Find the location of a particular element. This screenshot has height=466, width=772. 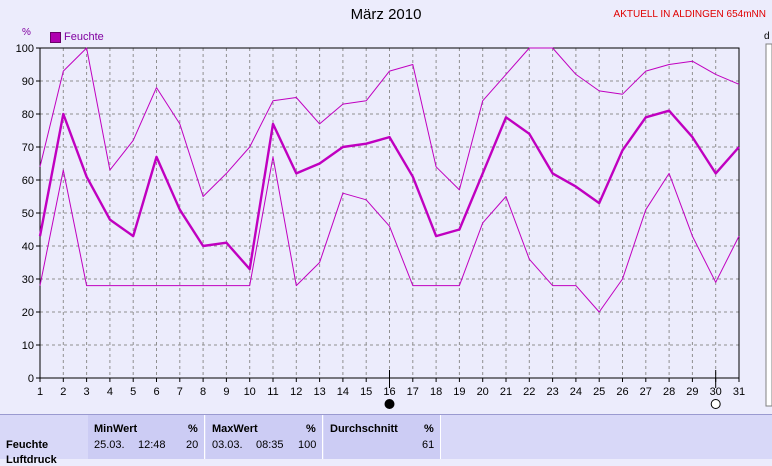

min-value: 20 is located at coordinates (192, 445).